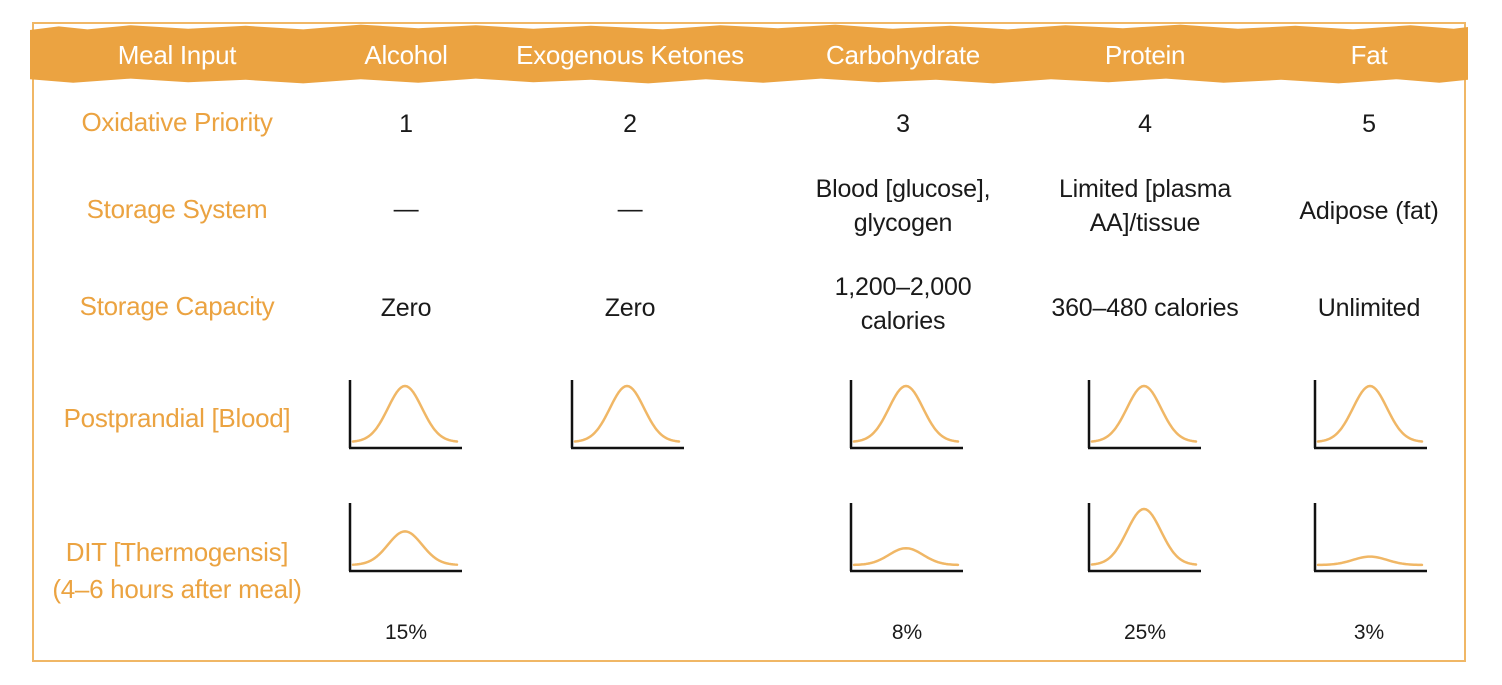 The image size is (1502, 685). I want to click on header-protein: Protein, so click(1145, 55).